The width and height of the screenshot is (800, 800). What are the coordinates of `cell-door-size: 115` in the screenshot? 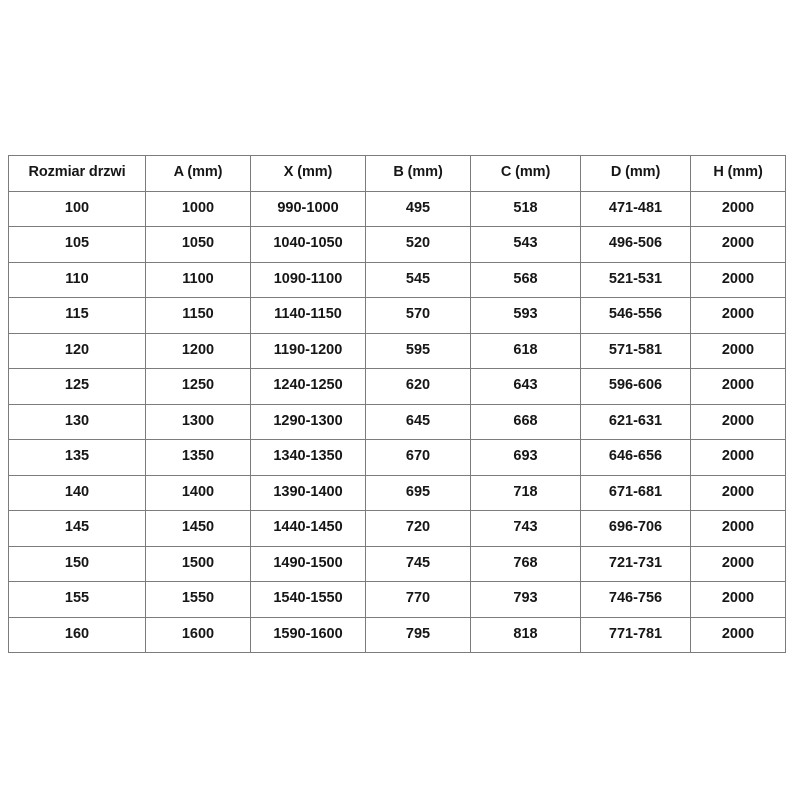 It's located at (77, 315).